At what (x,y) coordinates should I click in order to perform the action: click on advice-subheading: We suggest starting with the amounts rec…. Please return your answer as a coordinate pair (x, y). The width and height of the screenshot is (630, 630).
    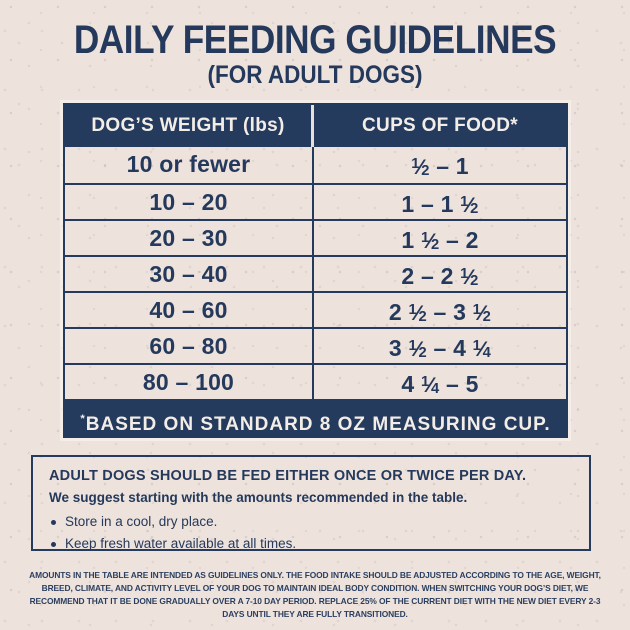
    Looking at the image, I should click on (258, 497).